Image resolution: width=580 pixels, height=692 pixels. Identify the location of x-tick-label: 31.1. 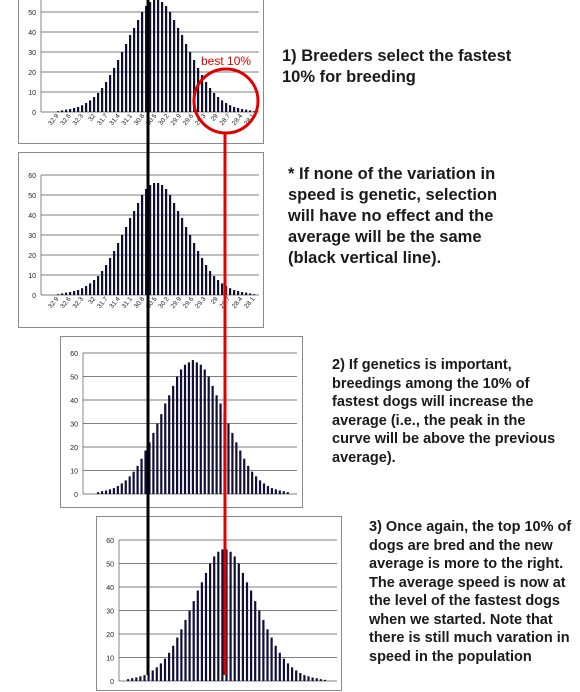
(128, 302).